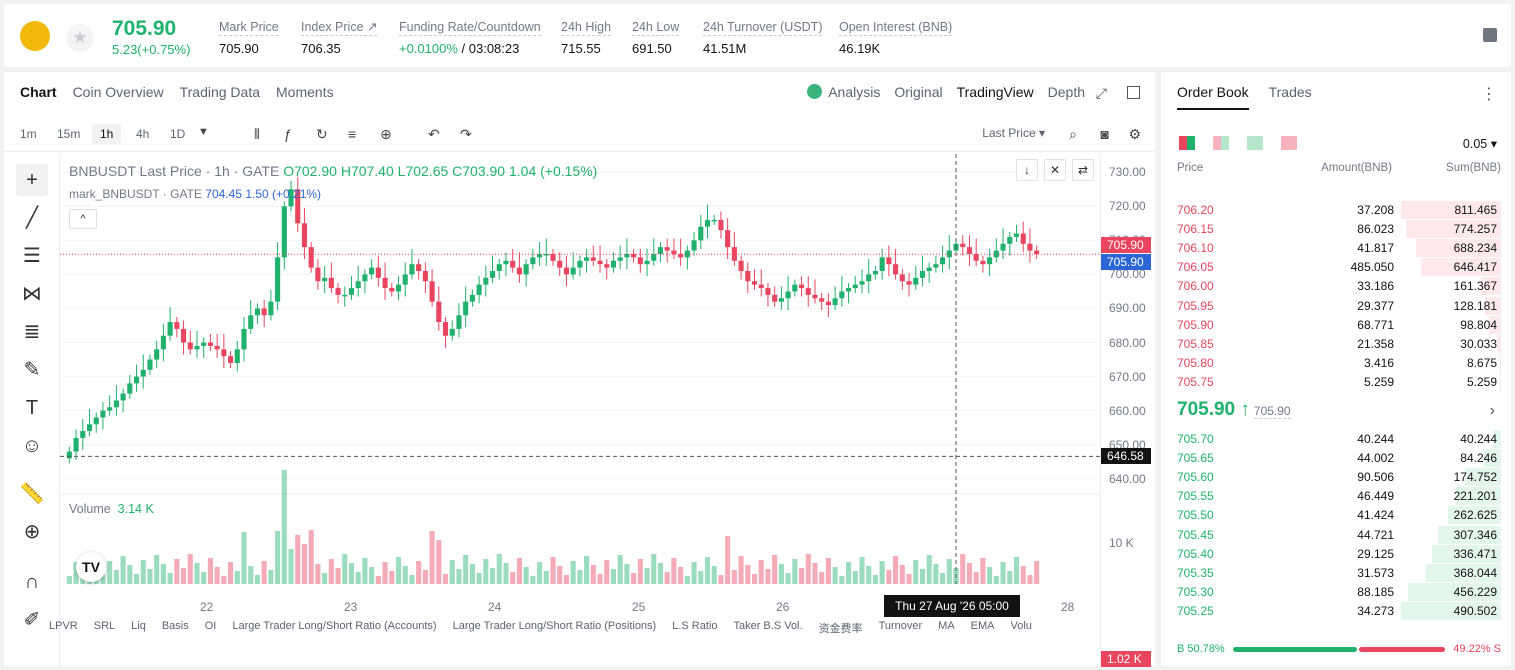 This screenshot has height=670, width=1515. I want to click on tradingview-logo-icon: TV, so click(91, 567).